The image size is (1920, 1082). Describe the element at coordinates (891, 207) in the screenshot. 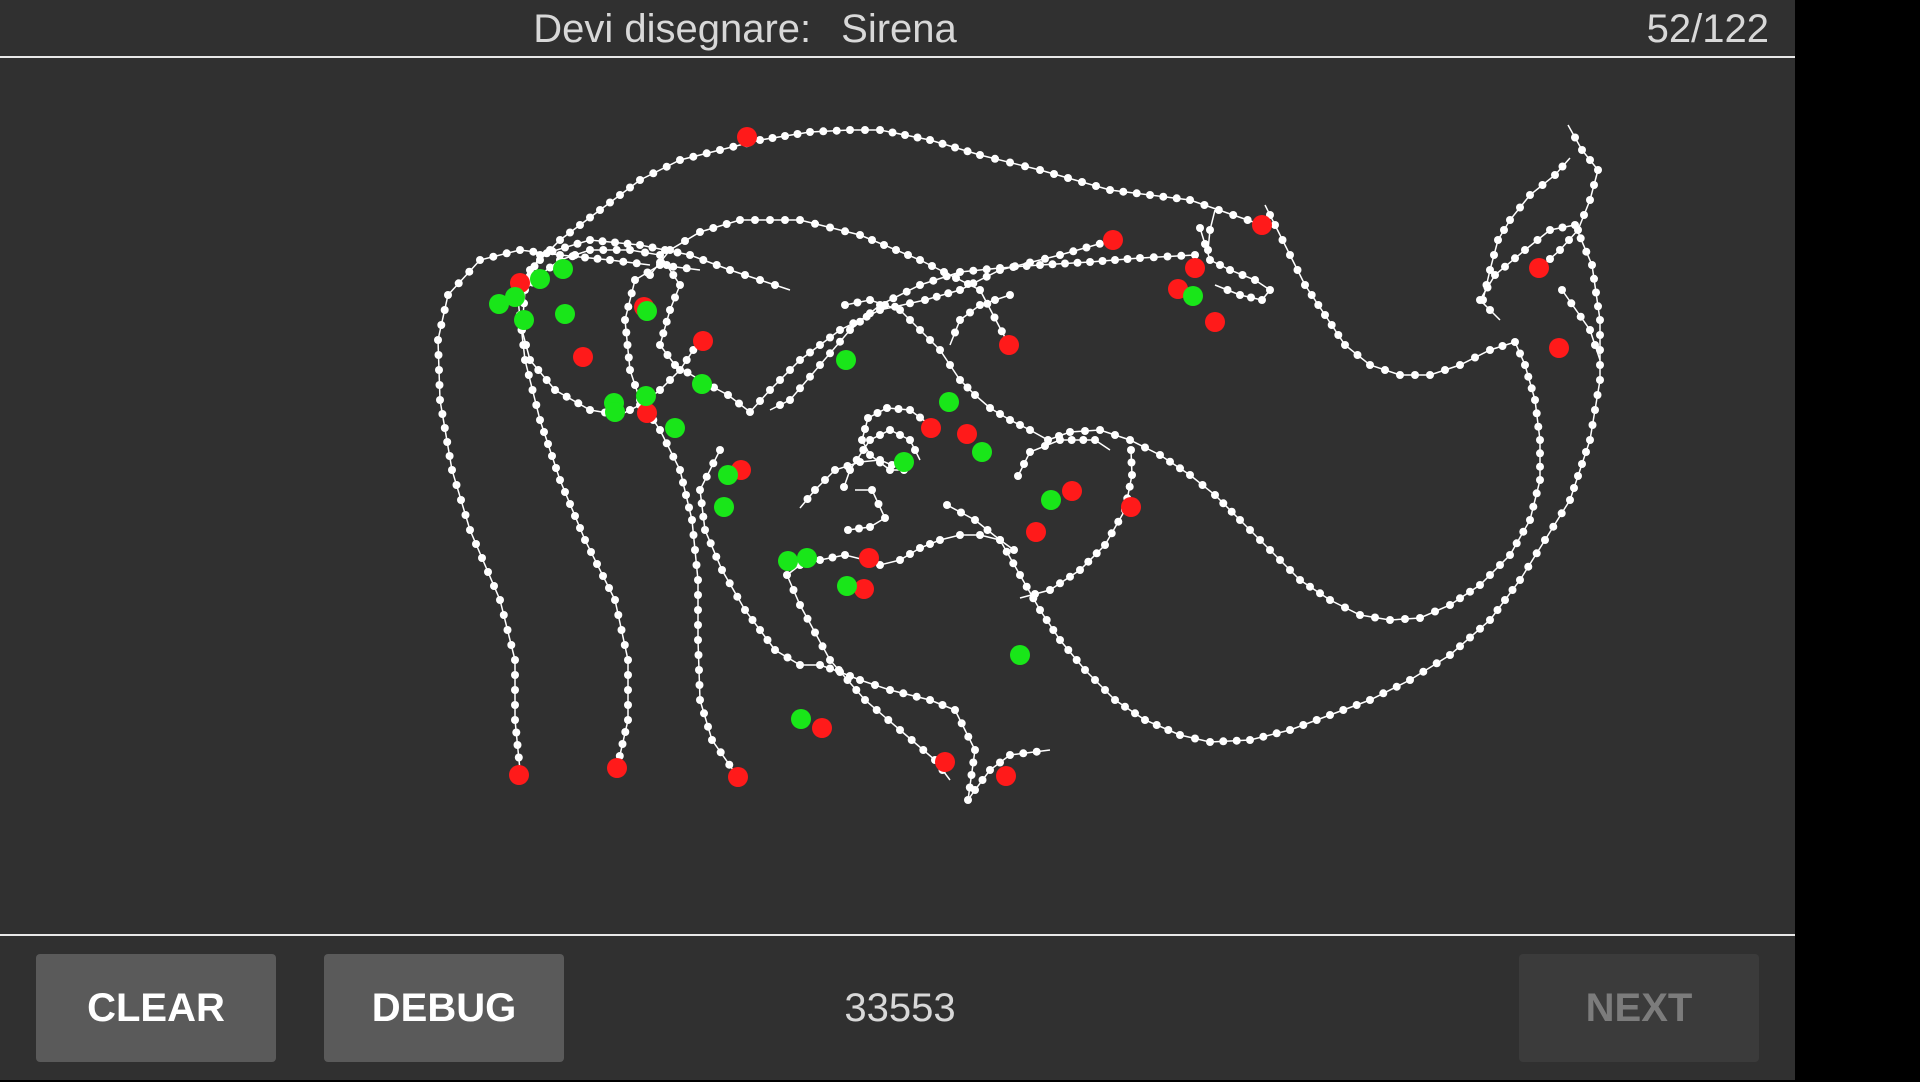

I see `stroke-line` at that location.